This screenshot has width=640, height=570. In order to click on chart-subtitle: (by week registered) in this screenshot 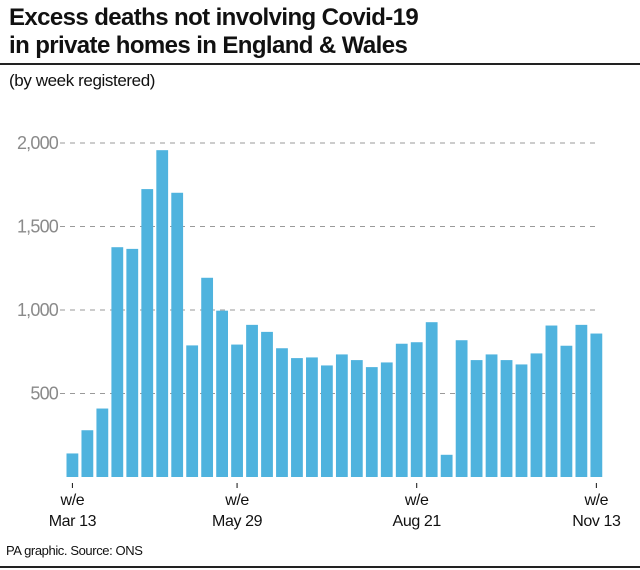, I will do `click(82, 80)`.